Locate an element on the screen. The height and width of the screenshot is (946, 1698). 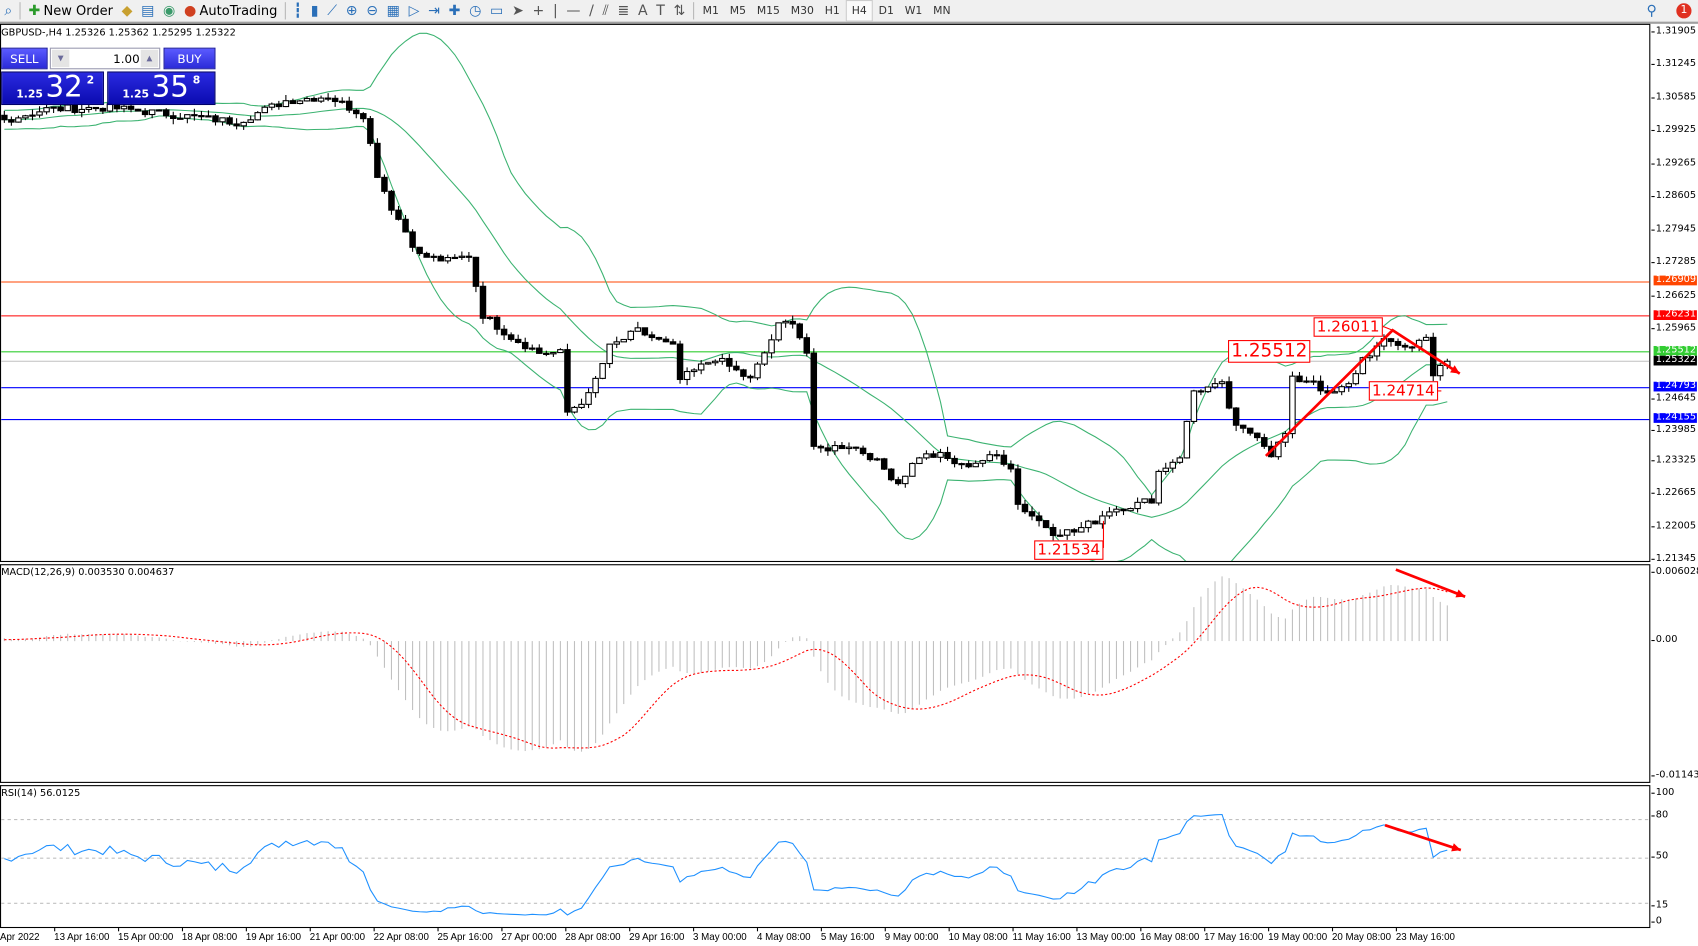
time-axis-label: 12 Apr 2022 is located at coordinates (20, 936).